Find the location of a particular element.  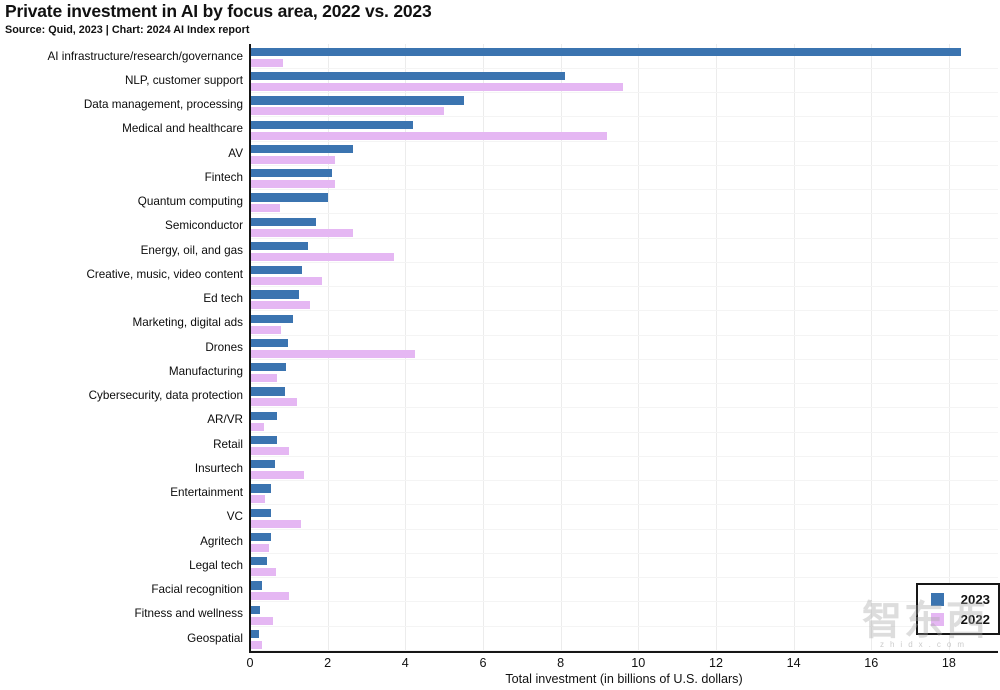

category-row: AI infrastructure/research/governance is located at coordinates (500, 57).